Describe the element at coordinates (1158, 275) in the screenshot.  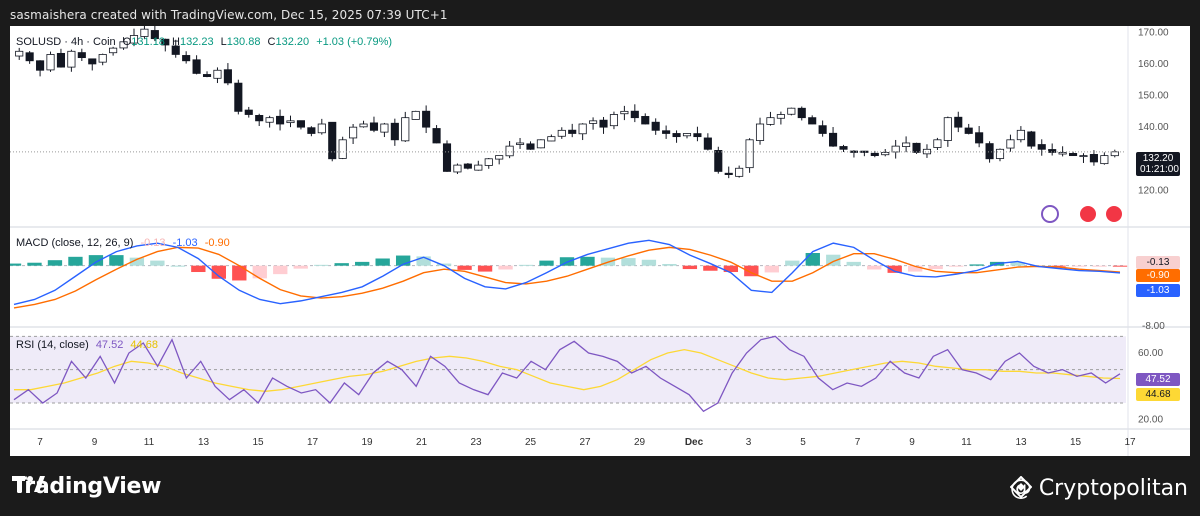
I see `macd-signal-tag: -0.90` at that location.